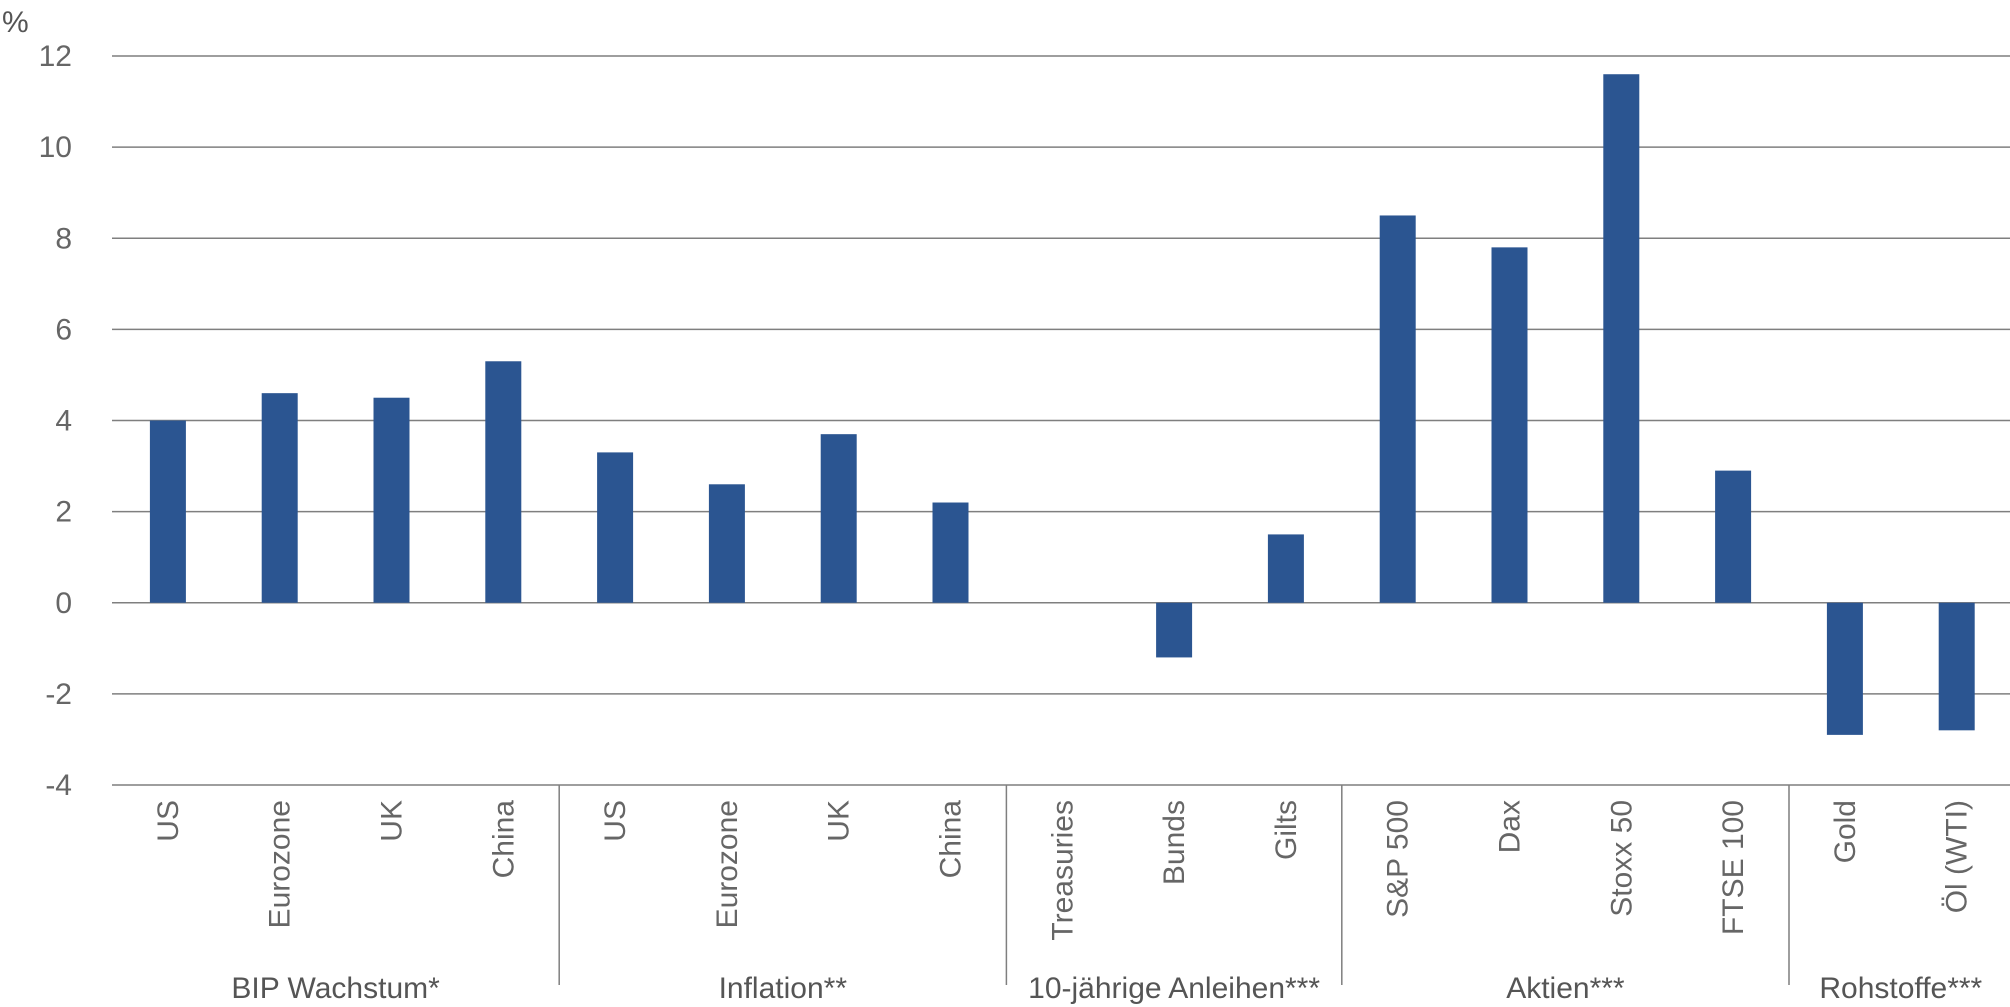 Image resolution: width=2010 pixels, height=1007 pixels. I want to click on y-tick-labels: 12 10 8 6 4 2 0 -2 -4, so click(55, 421).